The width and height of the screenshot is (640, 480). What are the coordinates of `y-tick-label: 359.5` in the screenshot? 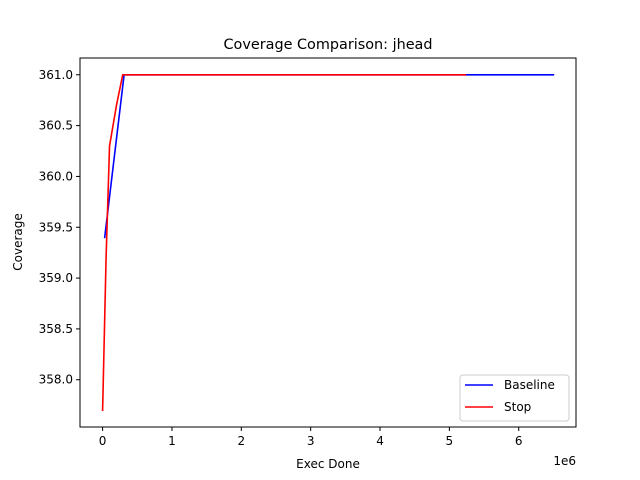 It's located at (56, 227).